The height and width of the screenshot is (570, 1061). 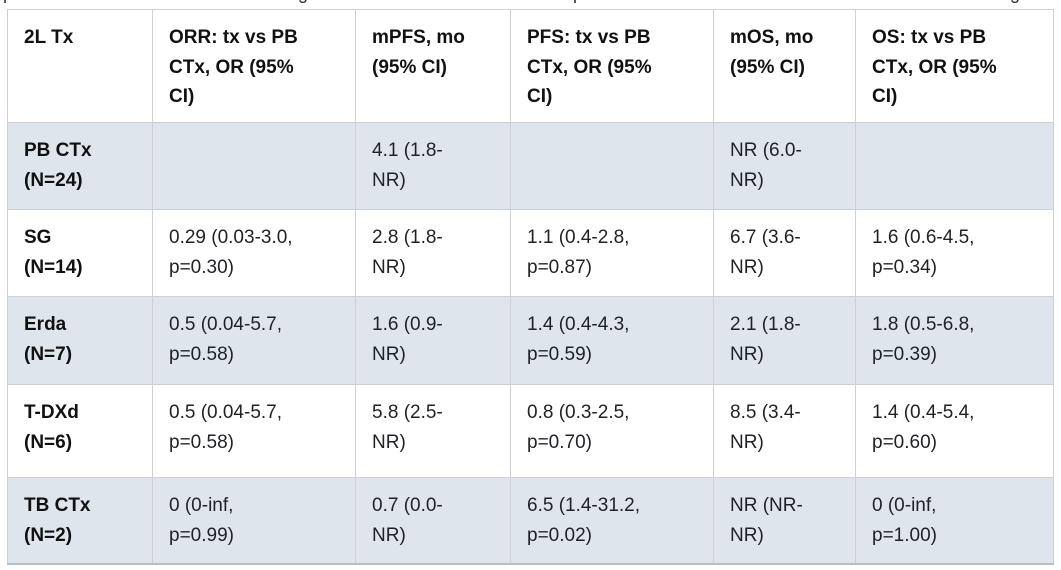 I want to click on cell-pfs, so click(x=612, y=166).